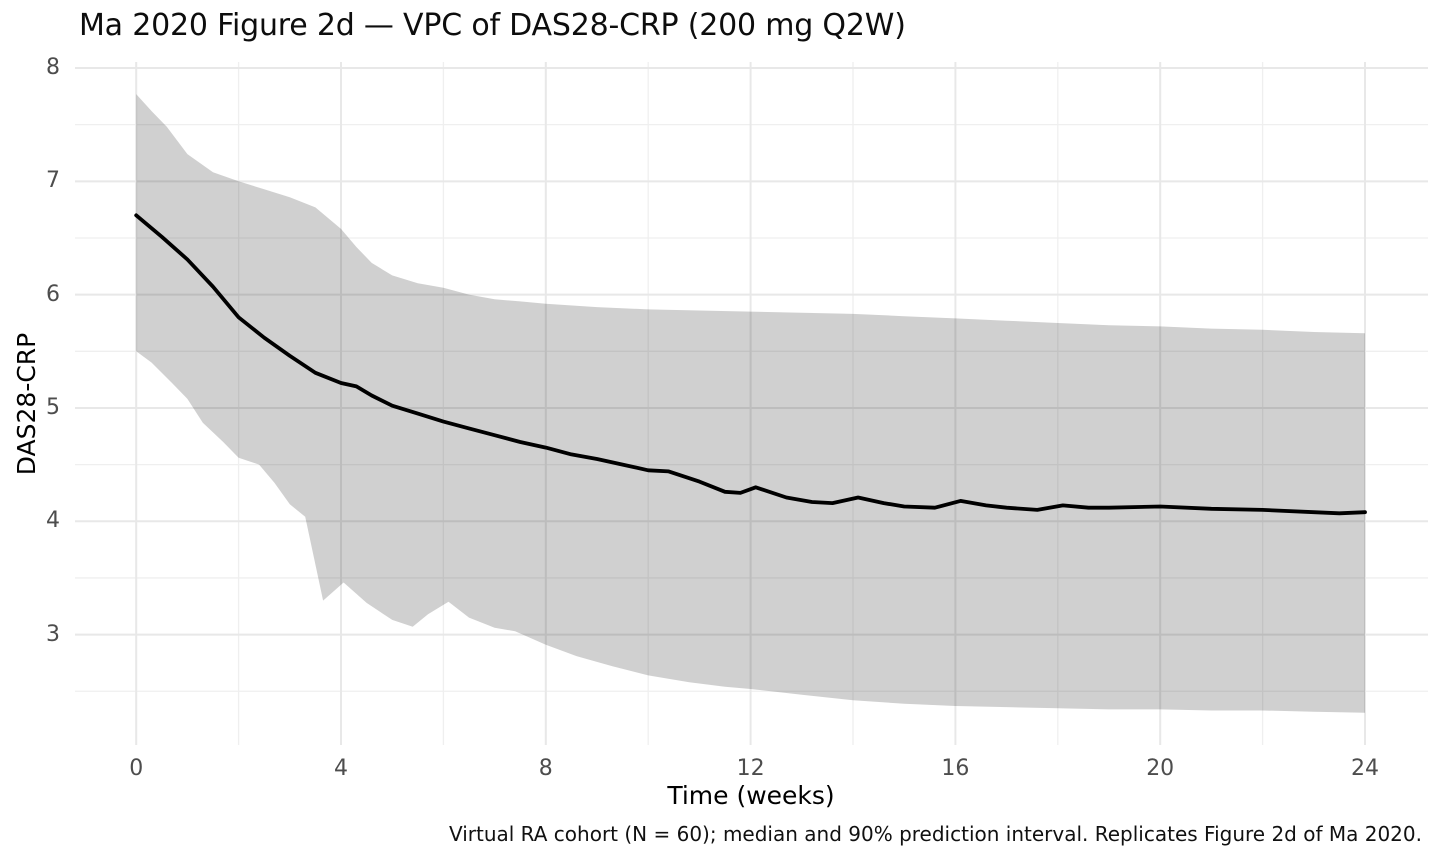 The width and height of the screenshot is (1440, 864). Describe the element at coordinates (53, 634) in the screenshot. I see `y-tick-label: 3` at that location.